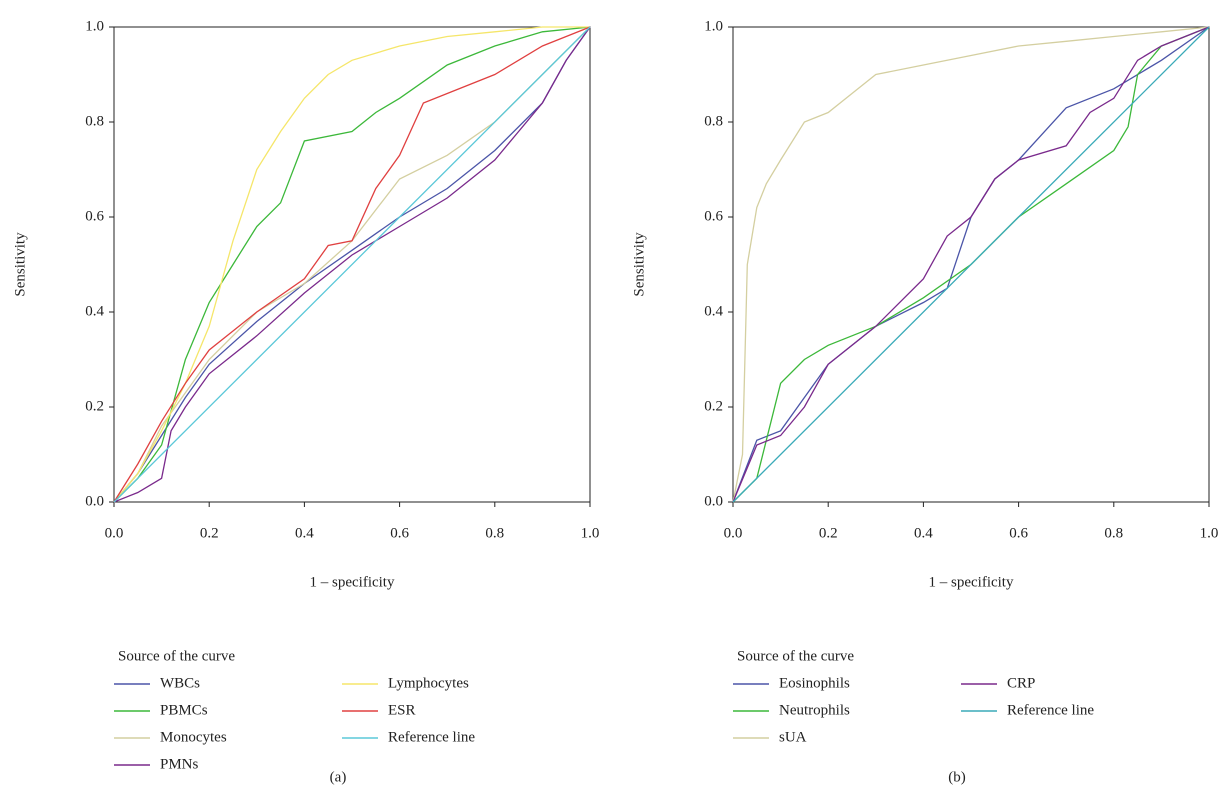 This screenshot has height=791, width=1221. Describe the element at coordinates (957, 777) in the screenshot. I see `panel-caption: (b)` at that location.